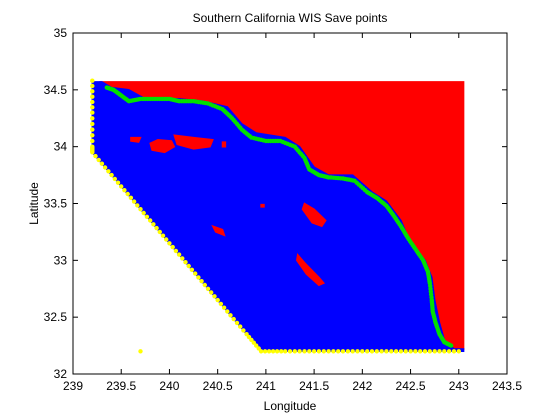  What do you see at coordinates (61, 374) in the screenshot?
I see `y-tick-label: 32` at bounding box center [61, 374].